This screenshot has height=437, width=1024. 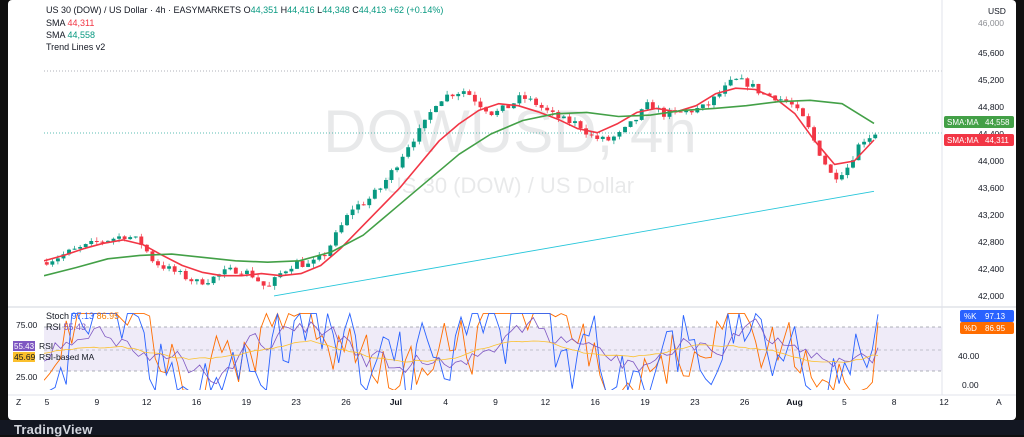 I want to click on sma-fast-tag-value: 44,311, so click(x=997, y=140).